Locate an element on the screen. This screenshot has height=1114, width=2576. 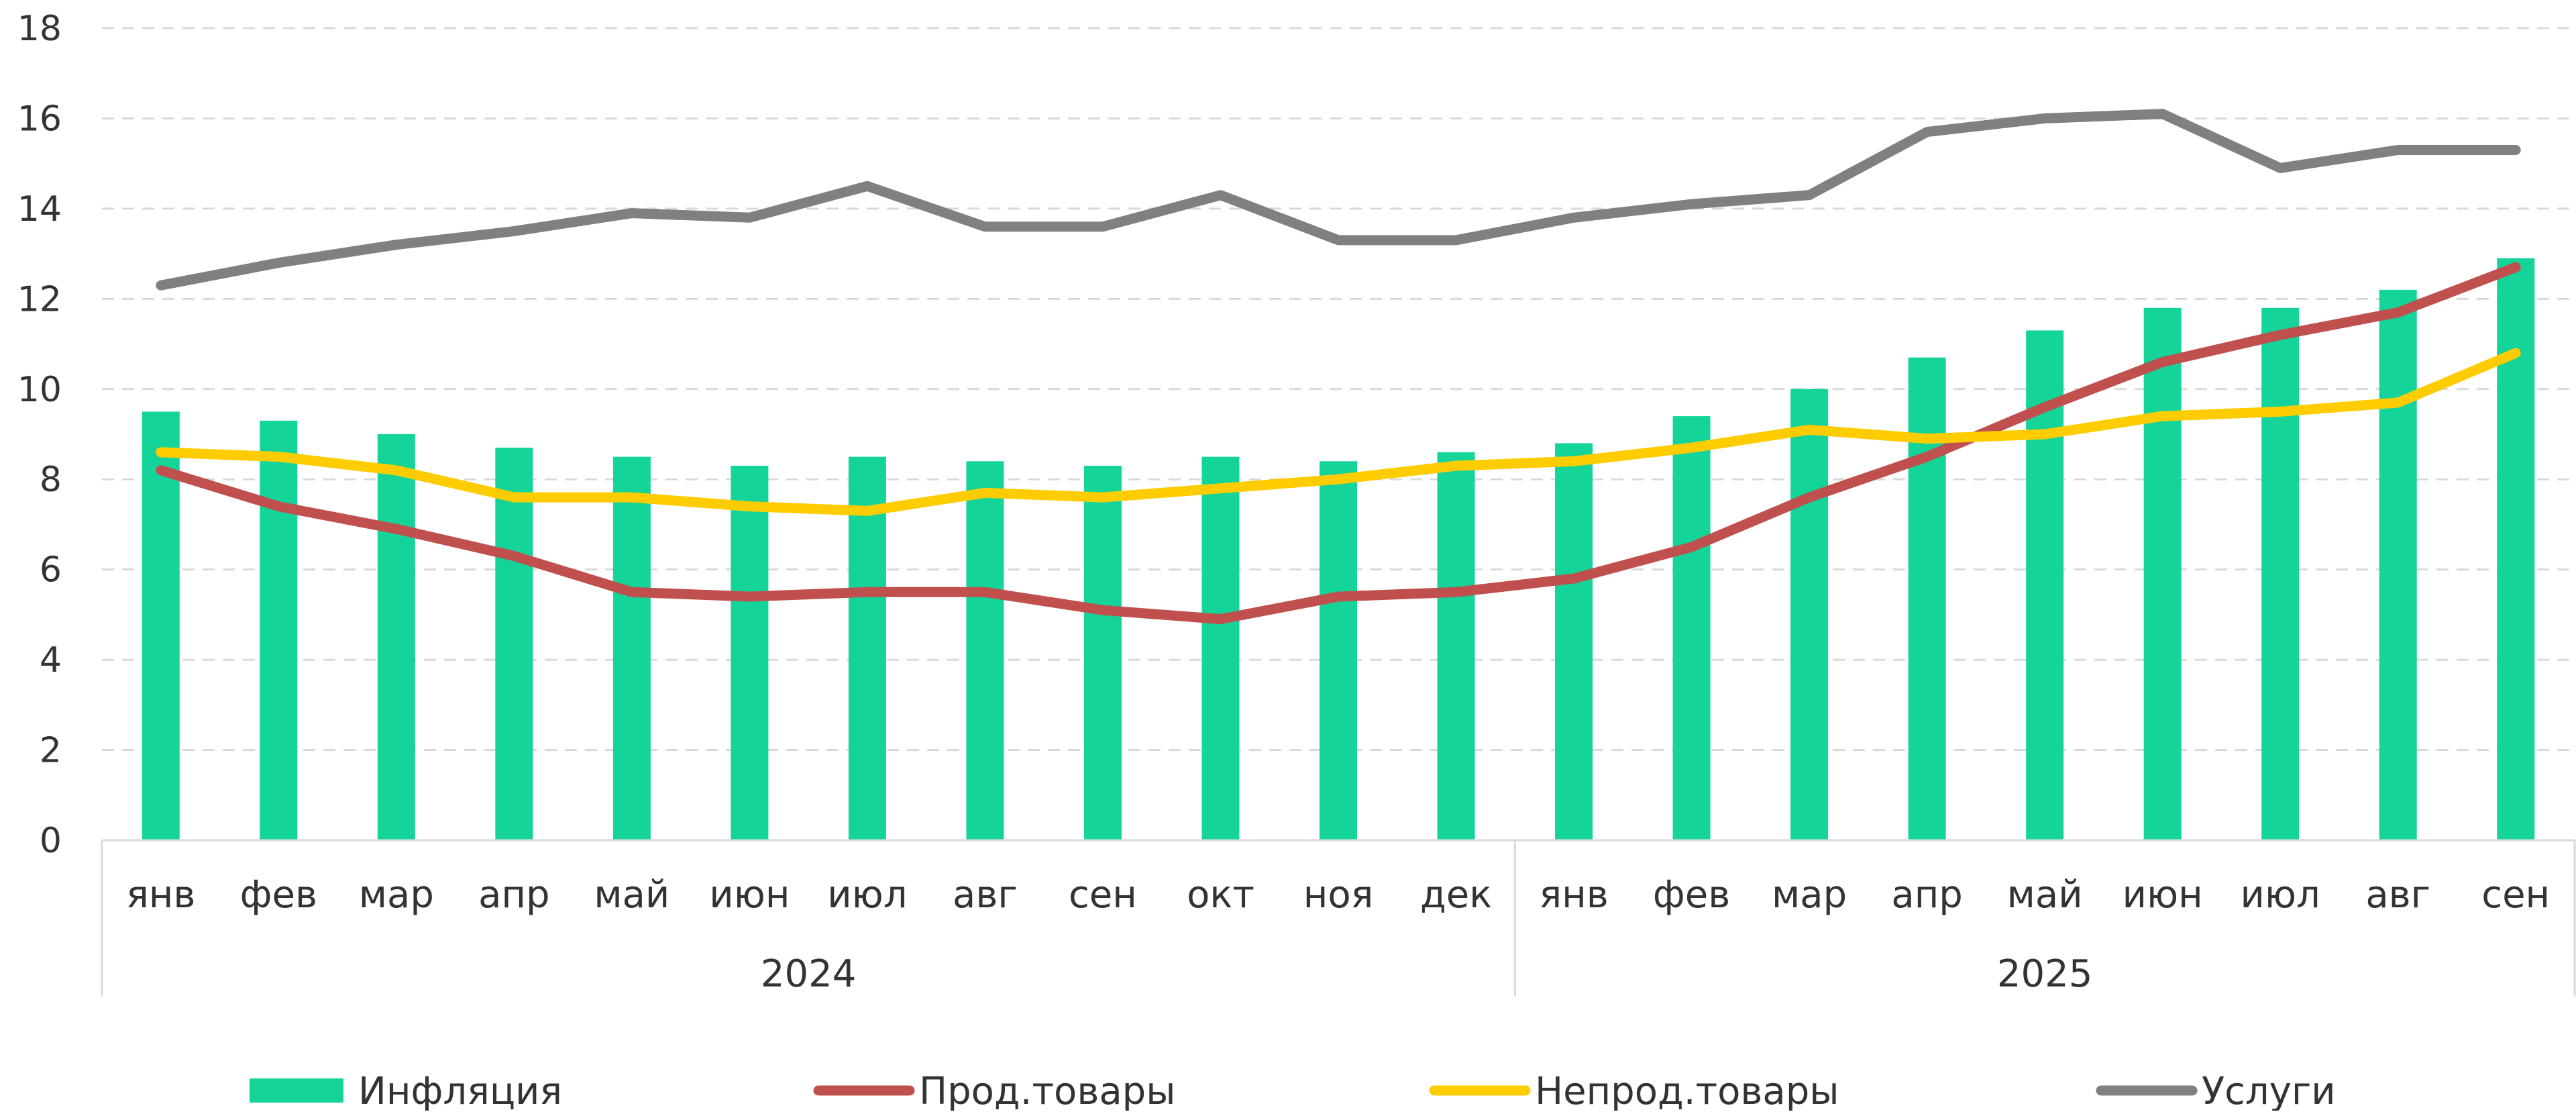
legend-label: Услуги is located at coordinates (2269, 1090).